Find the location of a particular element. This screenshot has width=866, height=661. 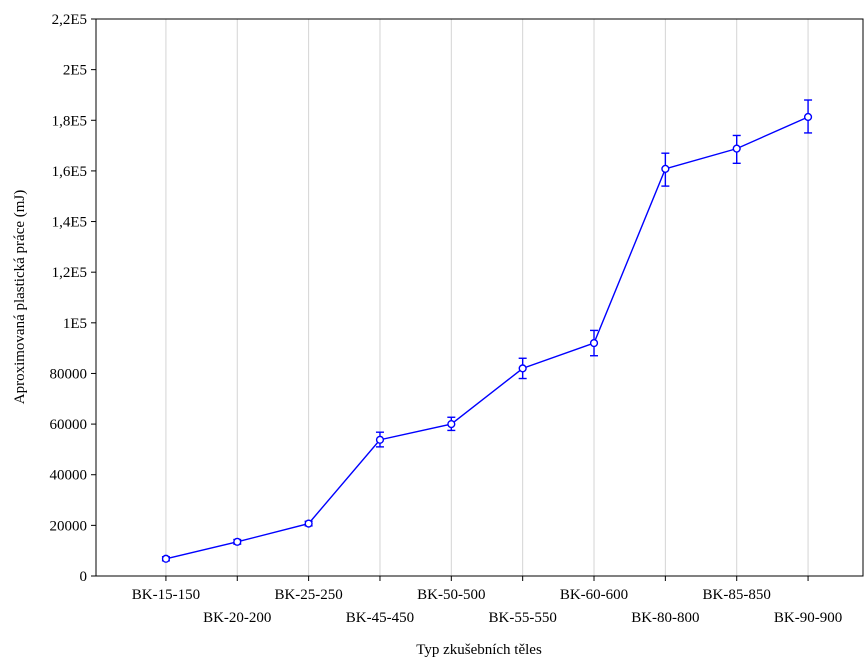

x-tick-label: BK-90-900 is located at coordinates (808, 618).